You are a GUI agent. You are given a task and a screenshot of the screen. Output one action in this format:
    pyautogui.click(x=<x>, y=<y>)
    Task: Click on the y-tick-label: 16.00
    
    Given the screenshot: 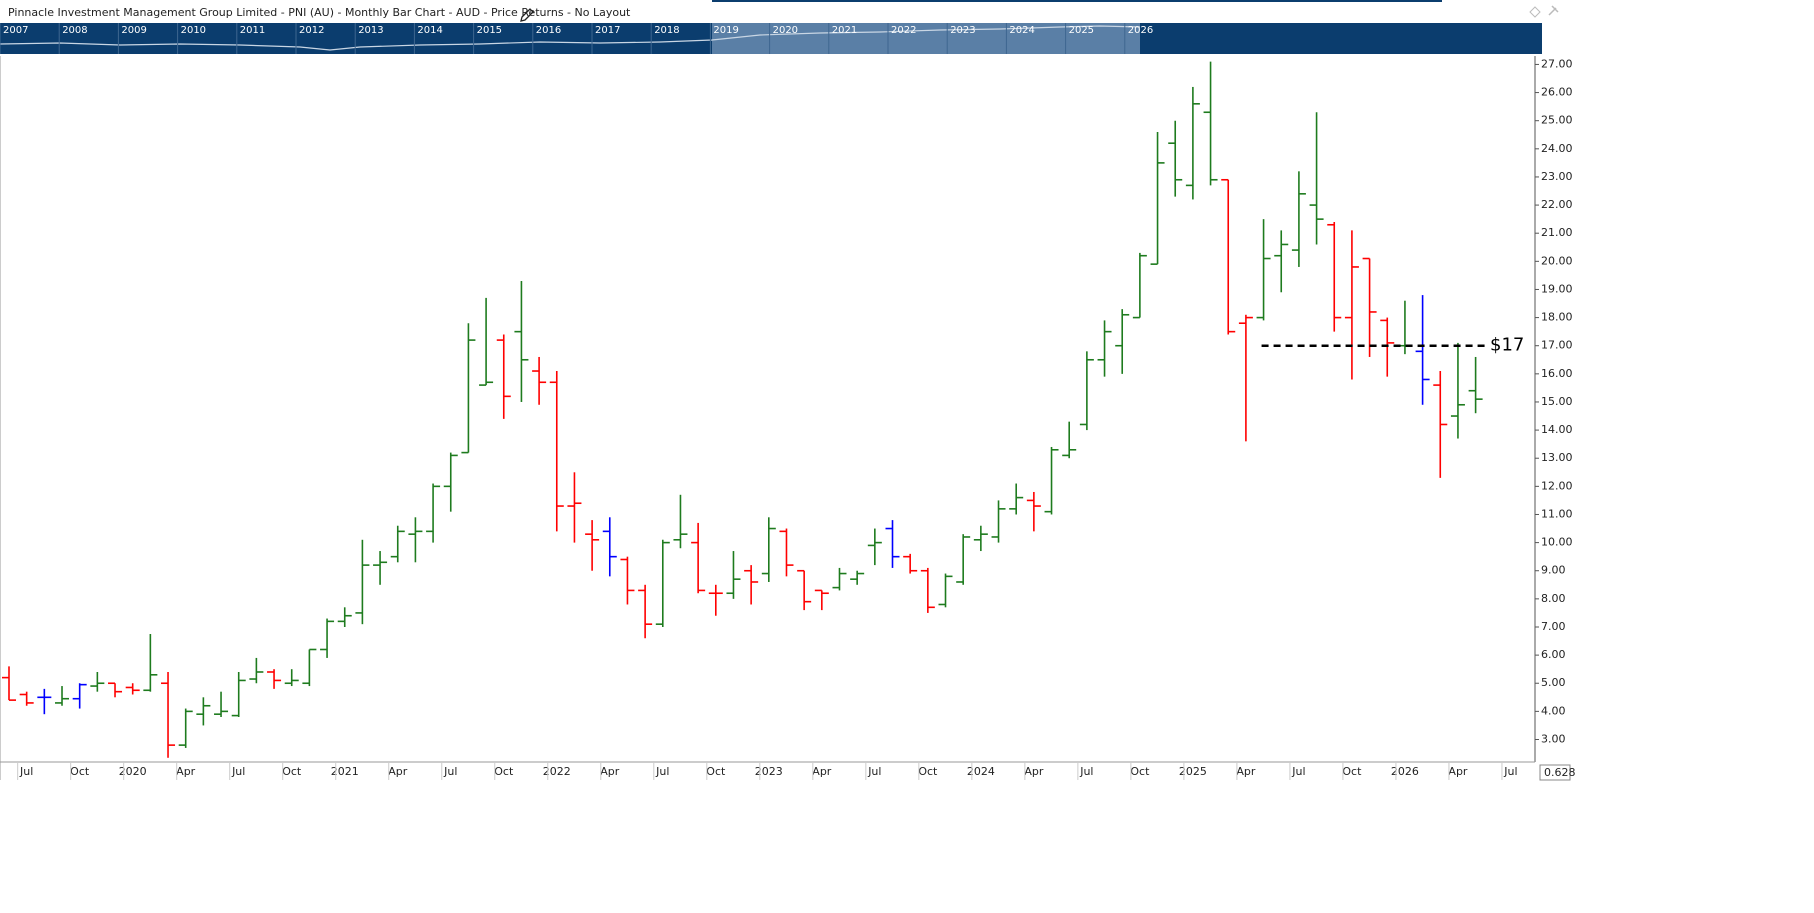 What is the action you would take?
    pyautogui.click(x=1557, y=373)
    